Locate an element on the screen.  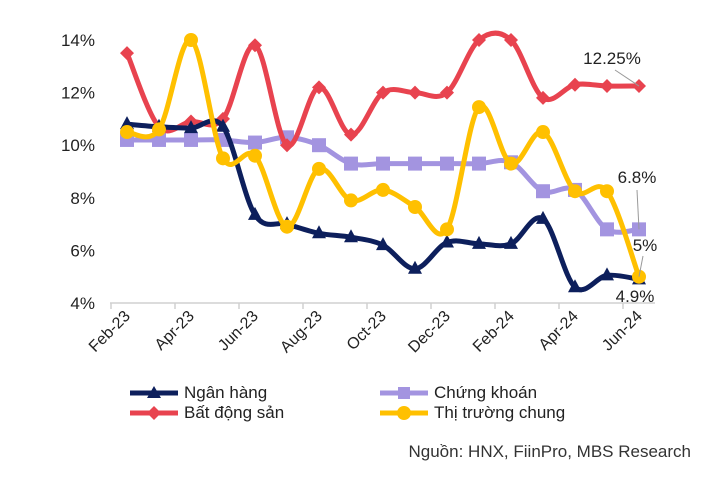
y-tick-label: 6% is located at coordinates (82, 250).